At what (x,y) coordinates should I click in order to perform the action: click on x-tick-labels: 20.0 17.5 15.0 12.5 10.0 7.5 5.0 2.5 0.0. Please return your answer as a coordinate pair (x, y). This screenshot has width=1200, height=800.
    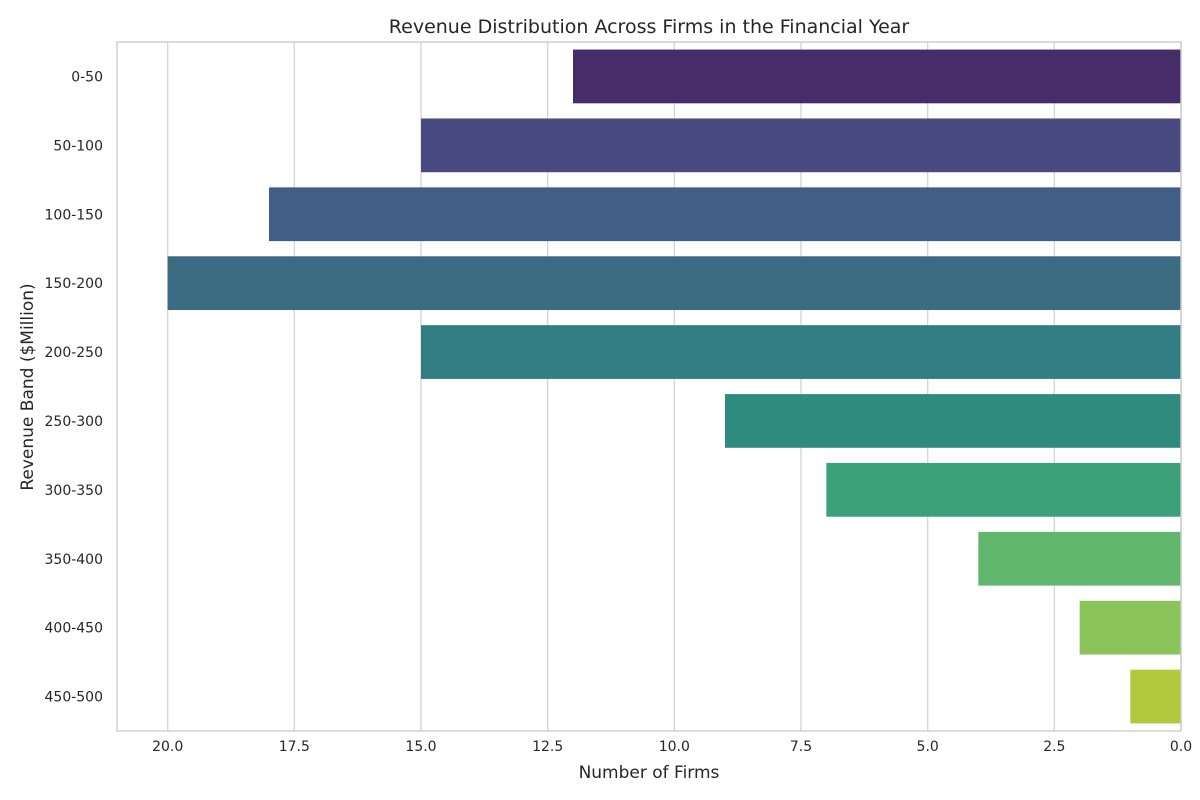
    Looking at the image, I should click on (672, 747).